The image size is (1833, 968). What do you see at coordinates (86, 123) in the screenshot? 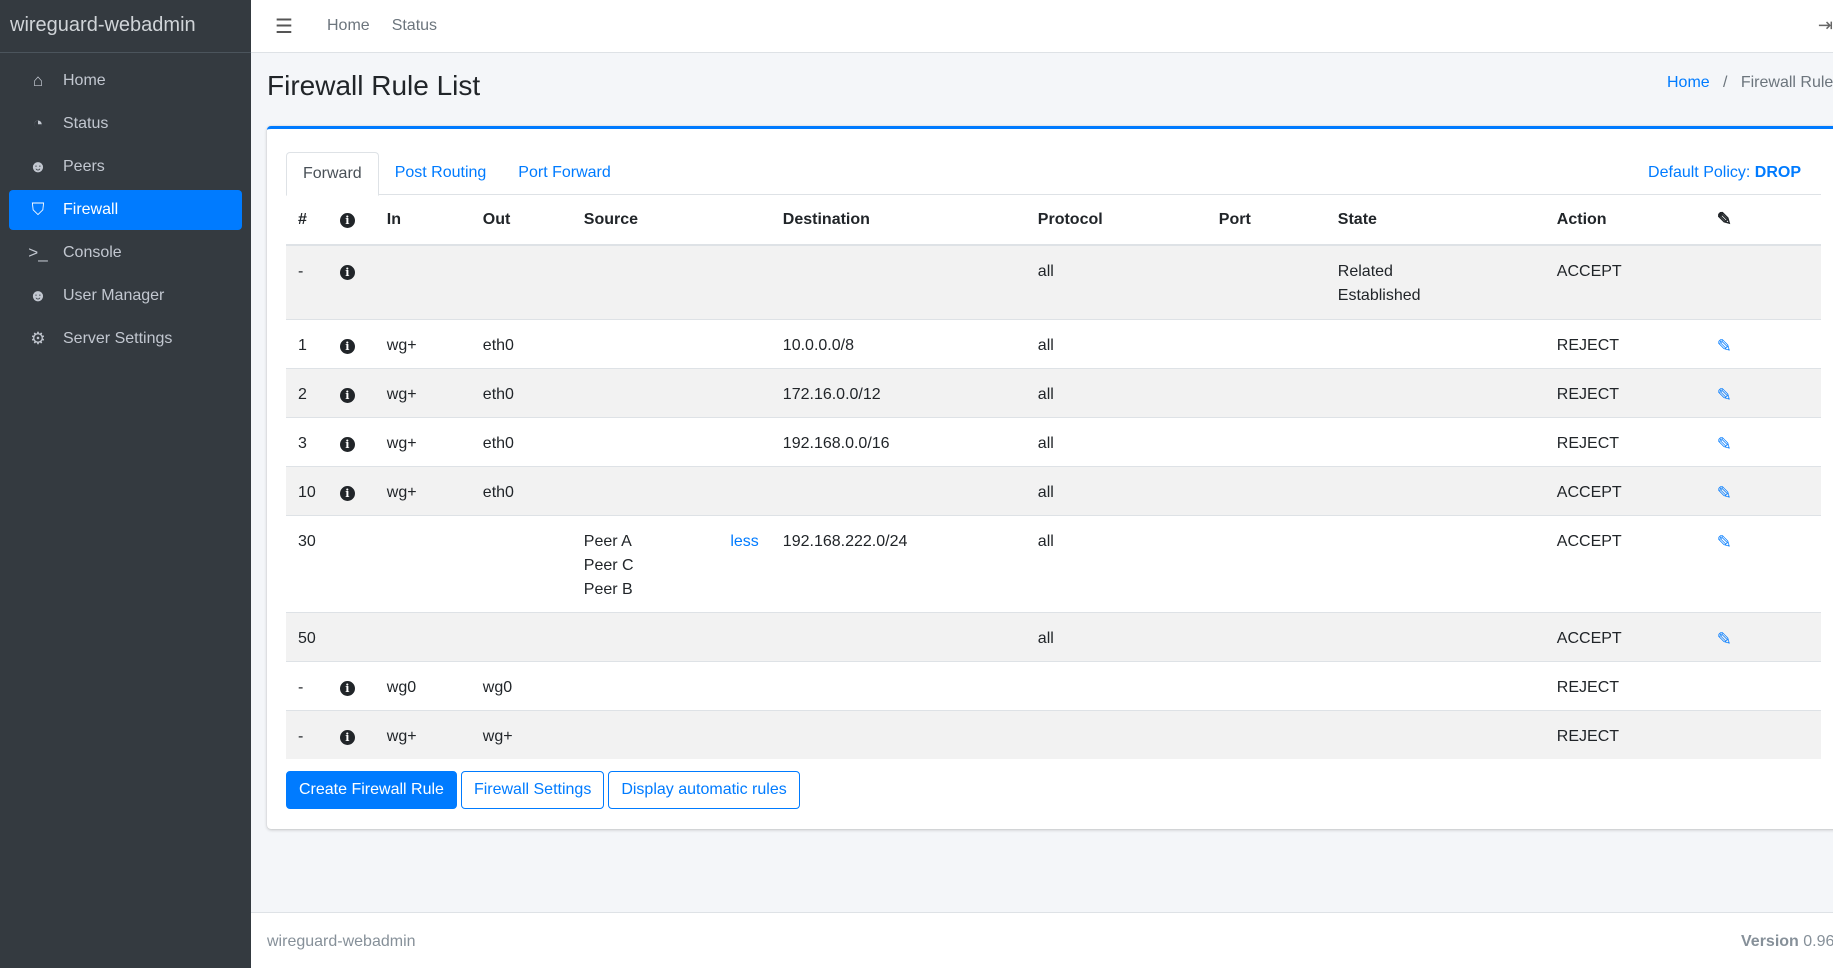
I see `sidebar-item-label: Status` at bounding box center [86, 123].